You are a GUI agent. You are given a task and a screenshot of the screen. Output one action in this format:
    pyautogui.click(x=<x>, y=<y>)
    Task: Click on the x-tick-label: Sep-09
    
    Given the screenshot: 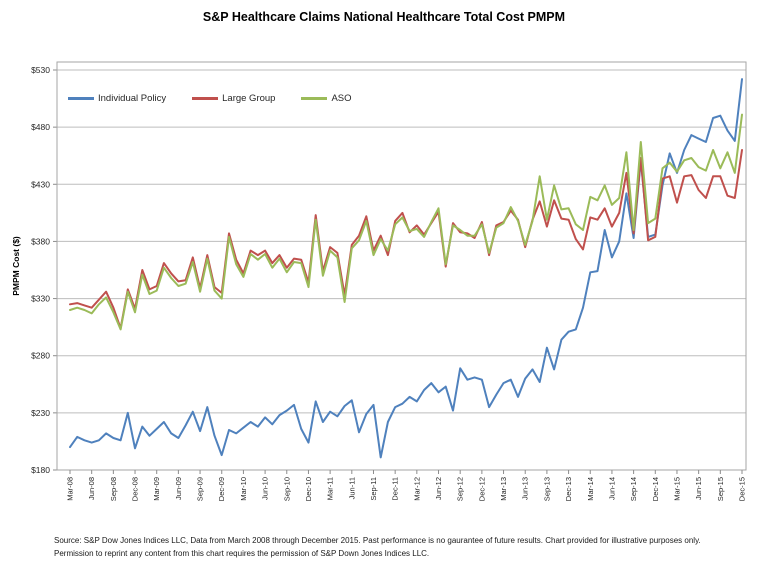 What is the action you would take?
    pyautogui.click(x=200, y=489)
    